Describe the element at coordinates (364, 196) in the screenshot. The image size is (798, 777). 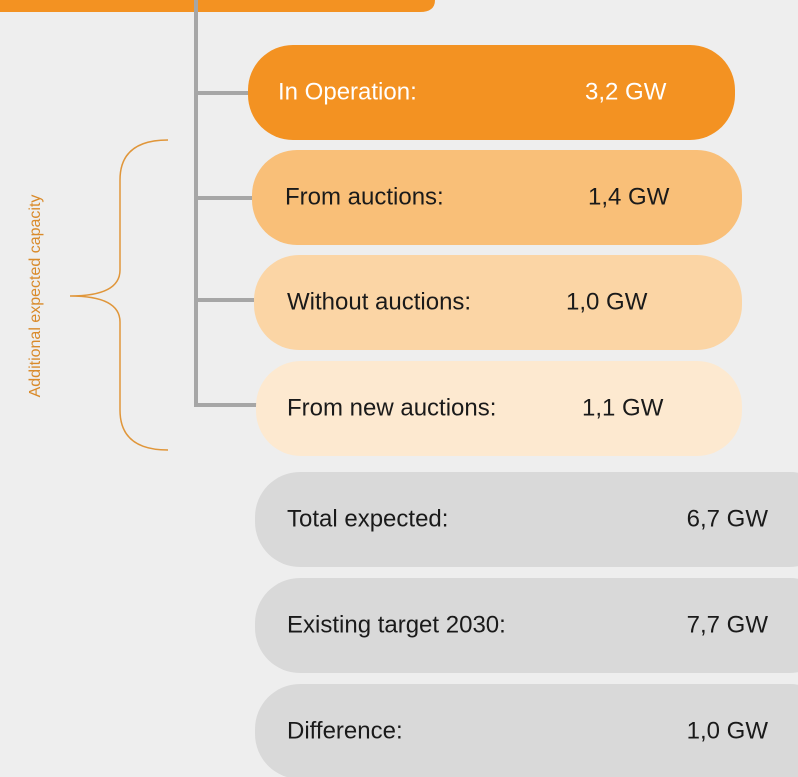
I see `item-label: From auctions:` at that location.